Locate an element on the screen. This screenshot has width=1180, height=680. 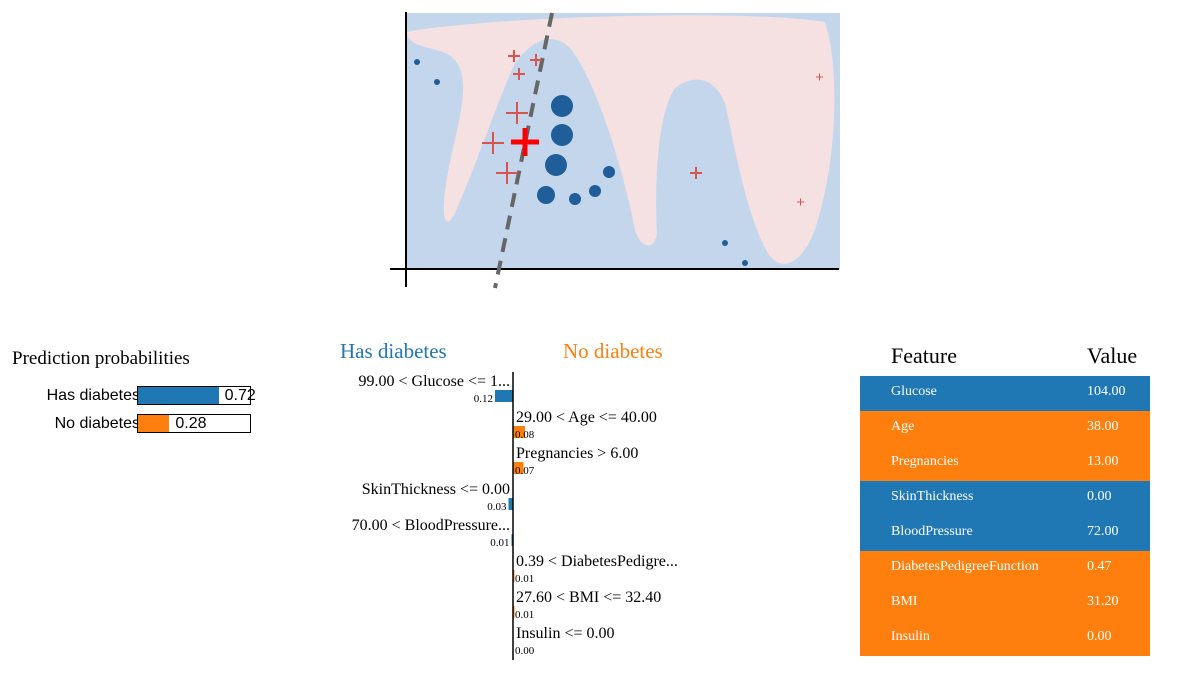
feature-value: 0.47 is located at coordinates (1099, 566).